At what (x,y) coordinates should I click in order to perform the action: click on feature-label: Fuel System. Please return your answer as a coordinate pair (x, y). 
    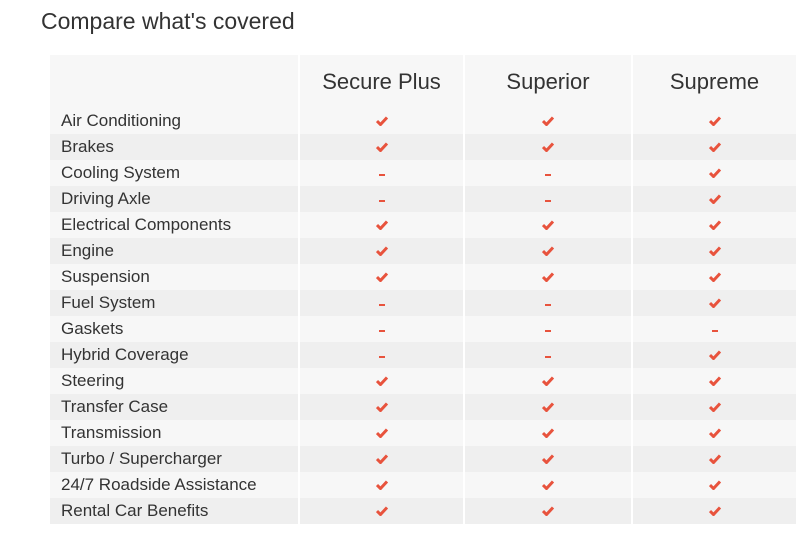
    Looking at the image, I should click on (175, 303).